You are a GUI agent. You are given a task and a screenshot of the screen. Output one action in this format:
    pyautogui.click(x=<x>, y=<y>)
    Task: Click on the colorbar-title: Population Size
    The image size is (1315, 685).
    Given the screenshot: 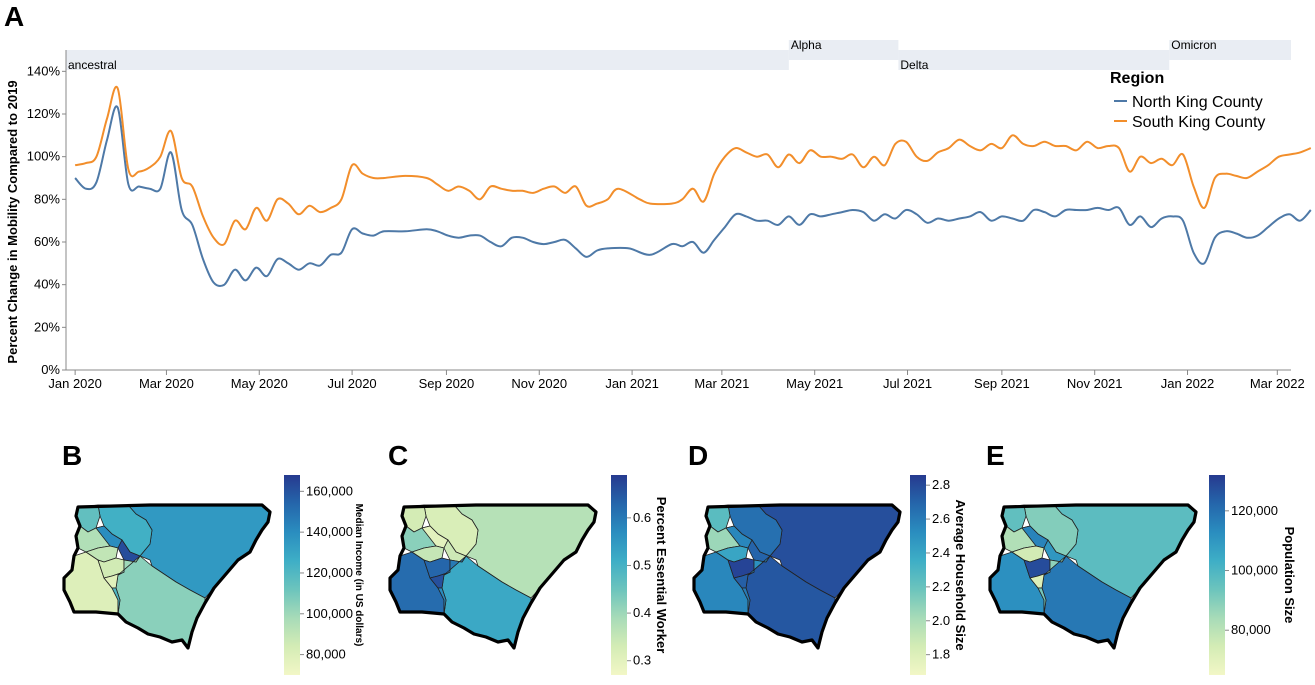 What is the action you would take?
    pyautogui.click(x=1289, y=575)
    